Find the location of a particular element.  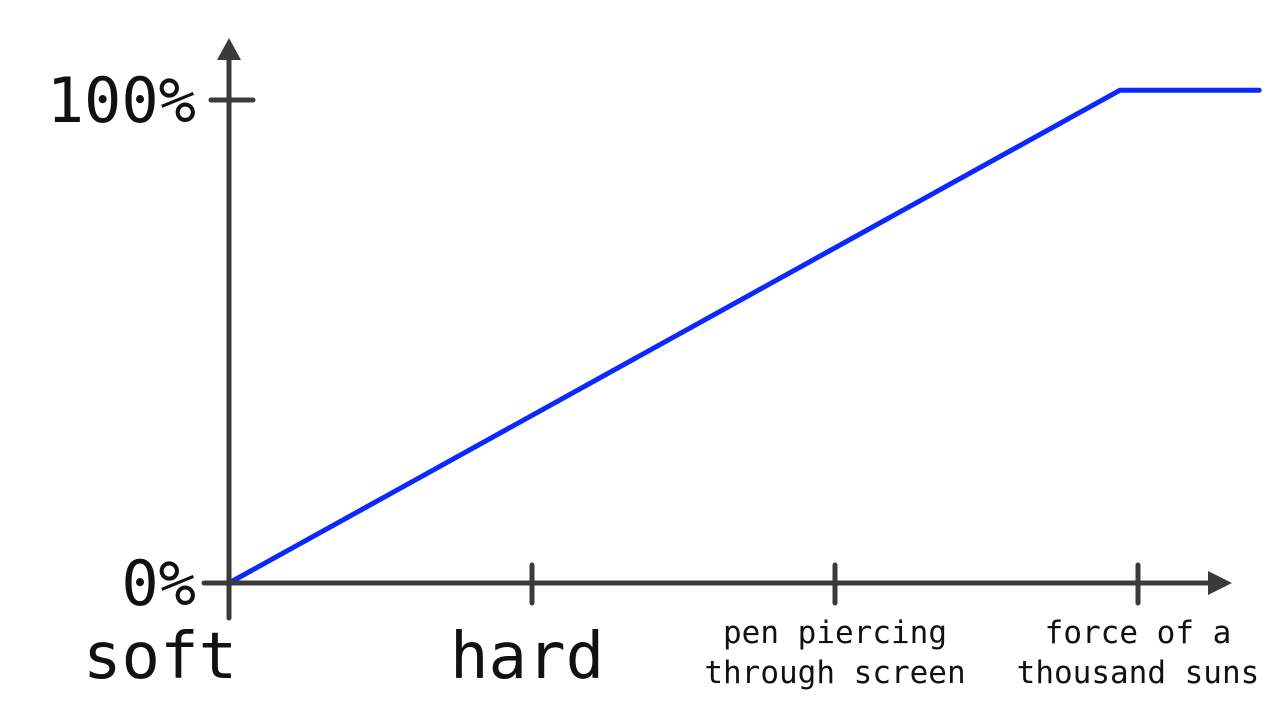

x-tick-label-3: force of a thousand suns is located at coordinates (1138, 653).